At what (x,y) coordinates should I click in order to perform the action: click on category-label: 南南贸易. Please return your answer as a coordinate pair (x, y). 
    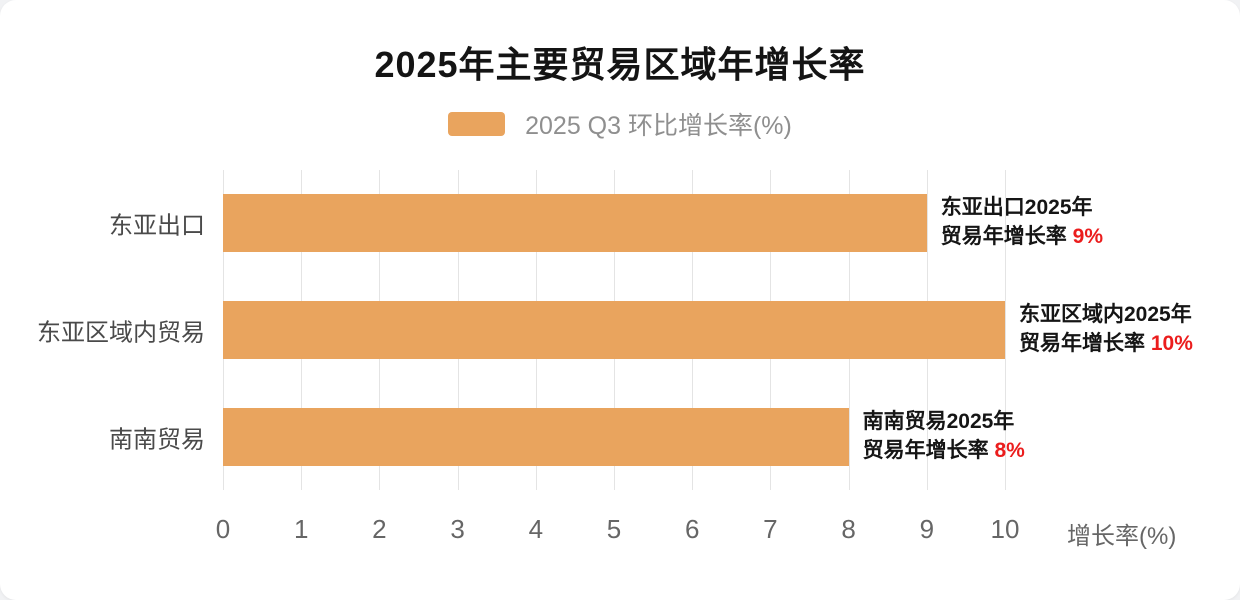
    Looking at the image, I should click on (157, 440).